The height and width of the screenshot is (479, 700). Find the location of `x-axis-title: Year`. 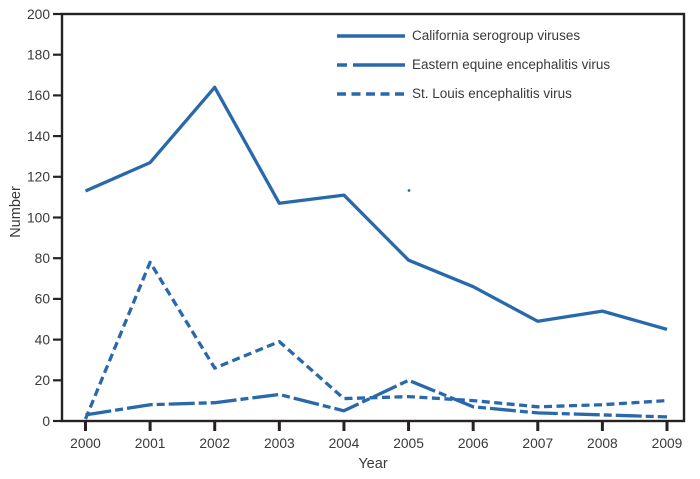

x-axis-title: Year is located at coordinates (373, 464).